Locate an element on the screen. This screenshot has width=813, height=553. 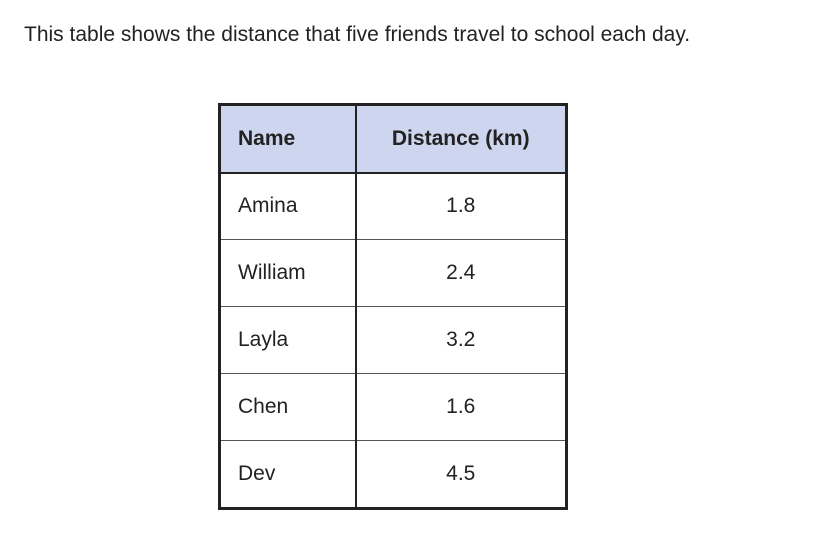
table-row: William 2.4 is located at coordinates (393, 273).